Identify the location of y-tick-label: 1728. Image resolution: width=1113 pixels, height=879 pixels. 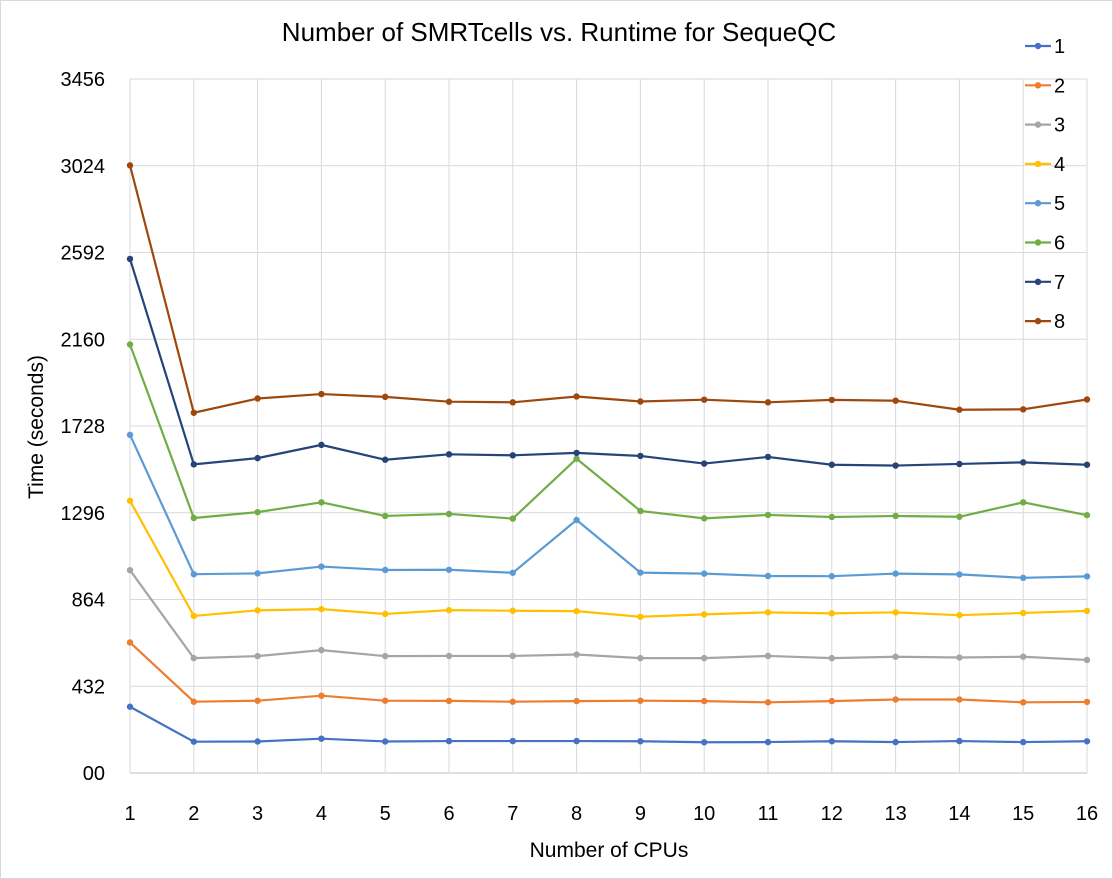
(83, 427).